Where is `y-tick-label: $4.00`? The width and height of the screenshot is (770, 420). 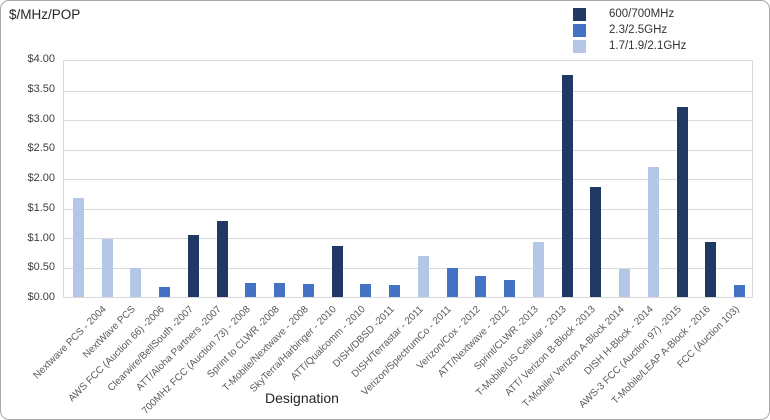 y-tick-label: $4.00 is located at coordinates (41, 59).